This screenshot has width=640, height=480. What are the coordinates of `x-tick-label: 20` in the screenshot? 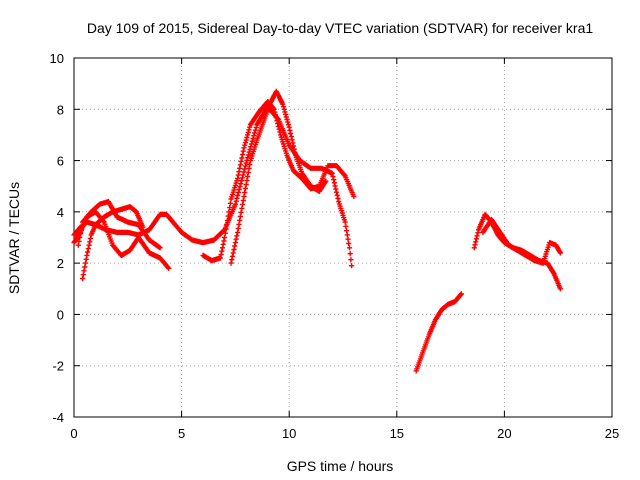 It's located at (504, 433).